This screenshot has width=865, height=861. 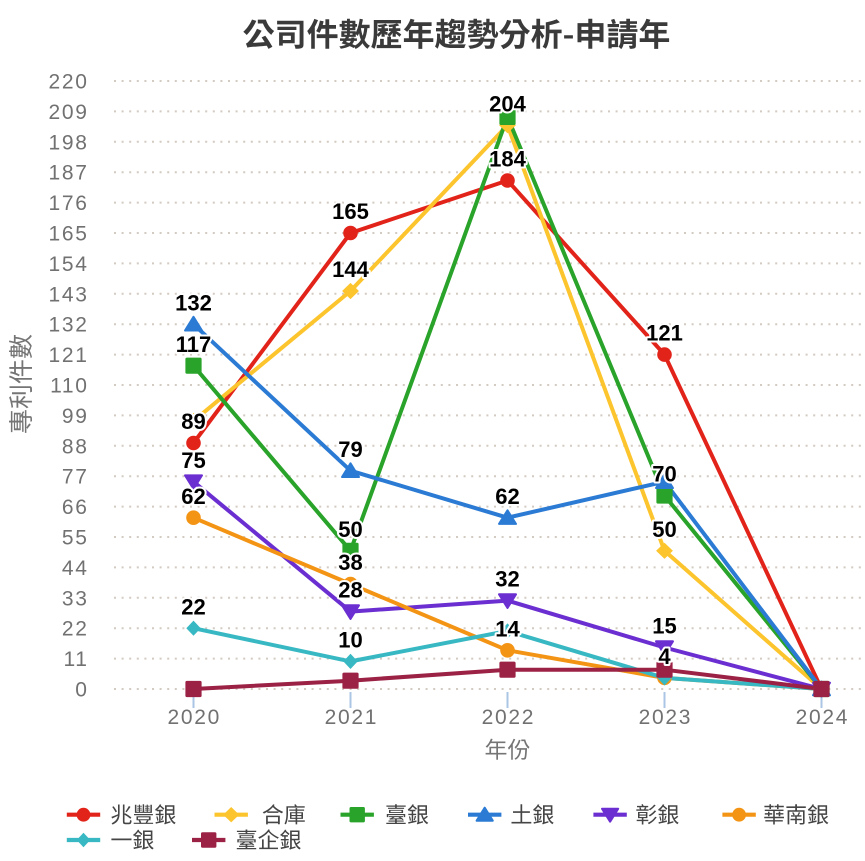 I want to click on svg-text: 89, so click(x=193, y=421).